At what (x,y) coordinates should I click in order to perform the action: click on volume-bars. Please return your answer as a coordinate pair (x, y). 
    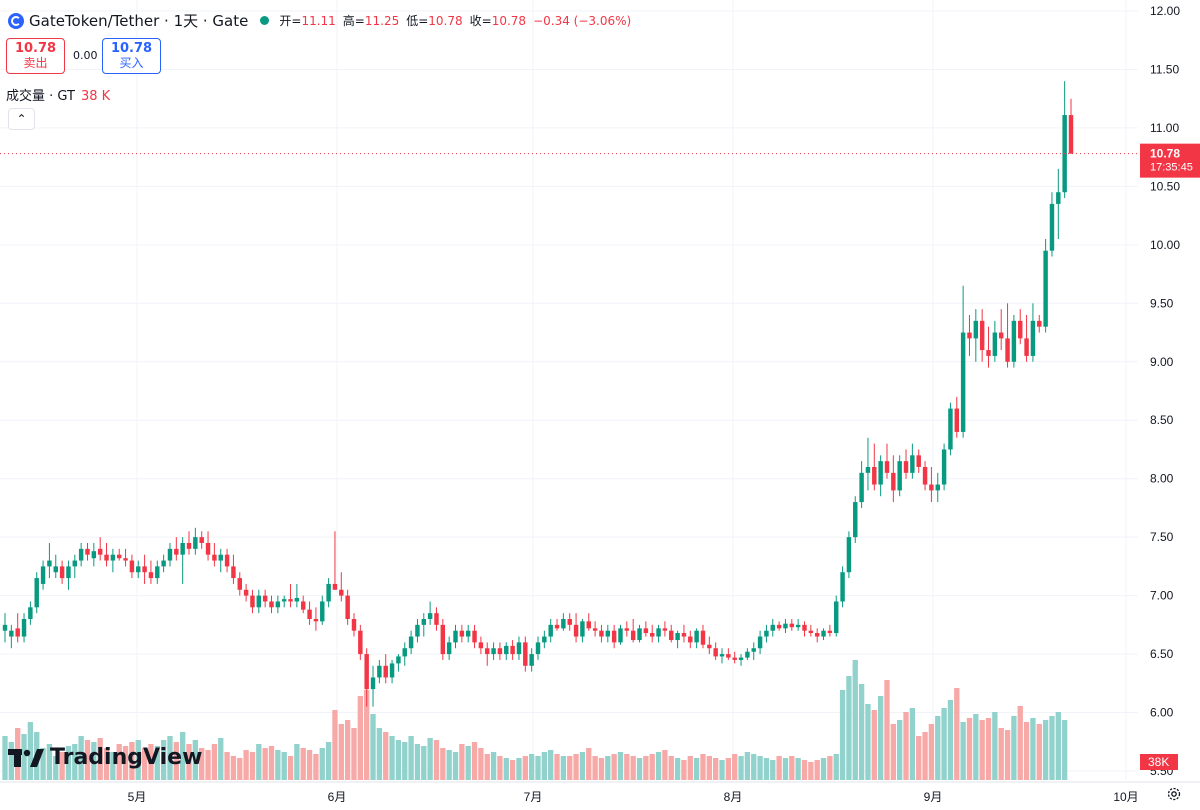
    Looking at the image, I should click on (535, 720).